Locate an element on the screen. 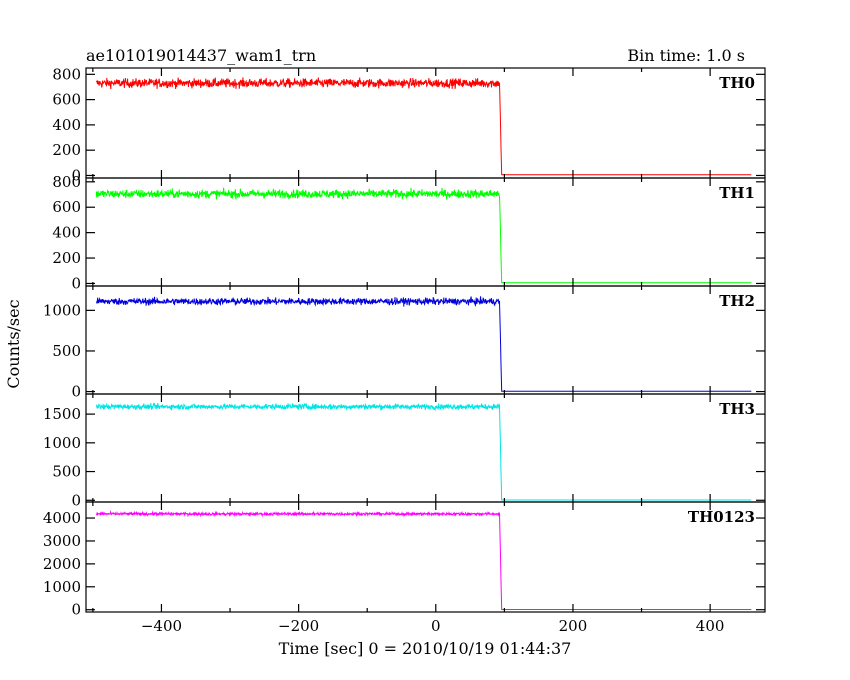 The height and width of the screenshot is (680, 850). panel-label-th0123: TH0123 is located at coordinates (721, 517).